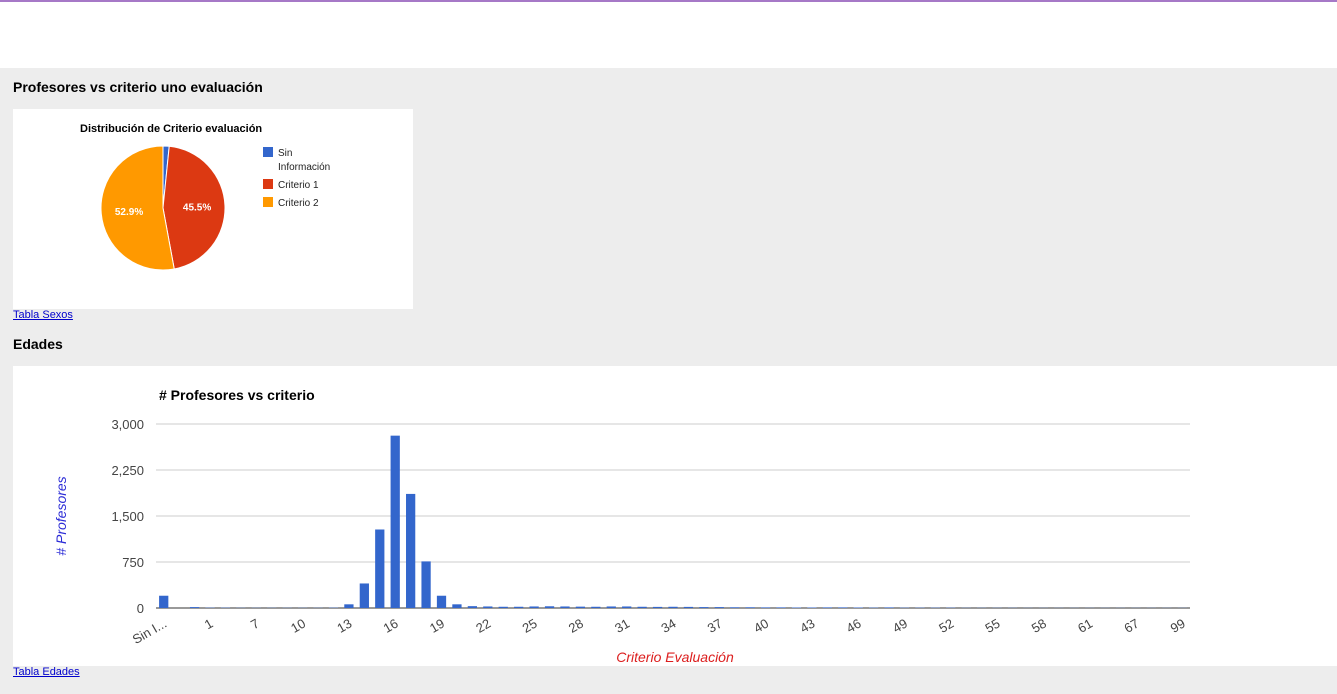 The width and height of the screenshot is (1337, 694). What do you see at coordinates (138, 87) in the screenshot?
I see `section-title-criterio: Profesores vs criterio uno evaluación` at bounding box center [138, 87].